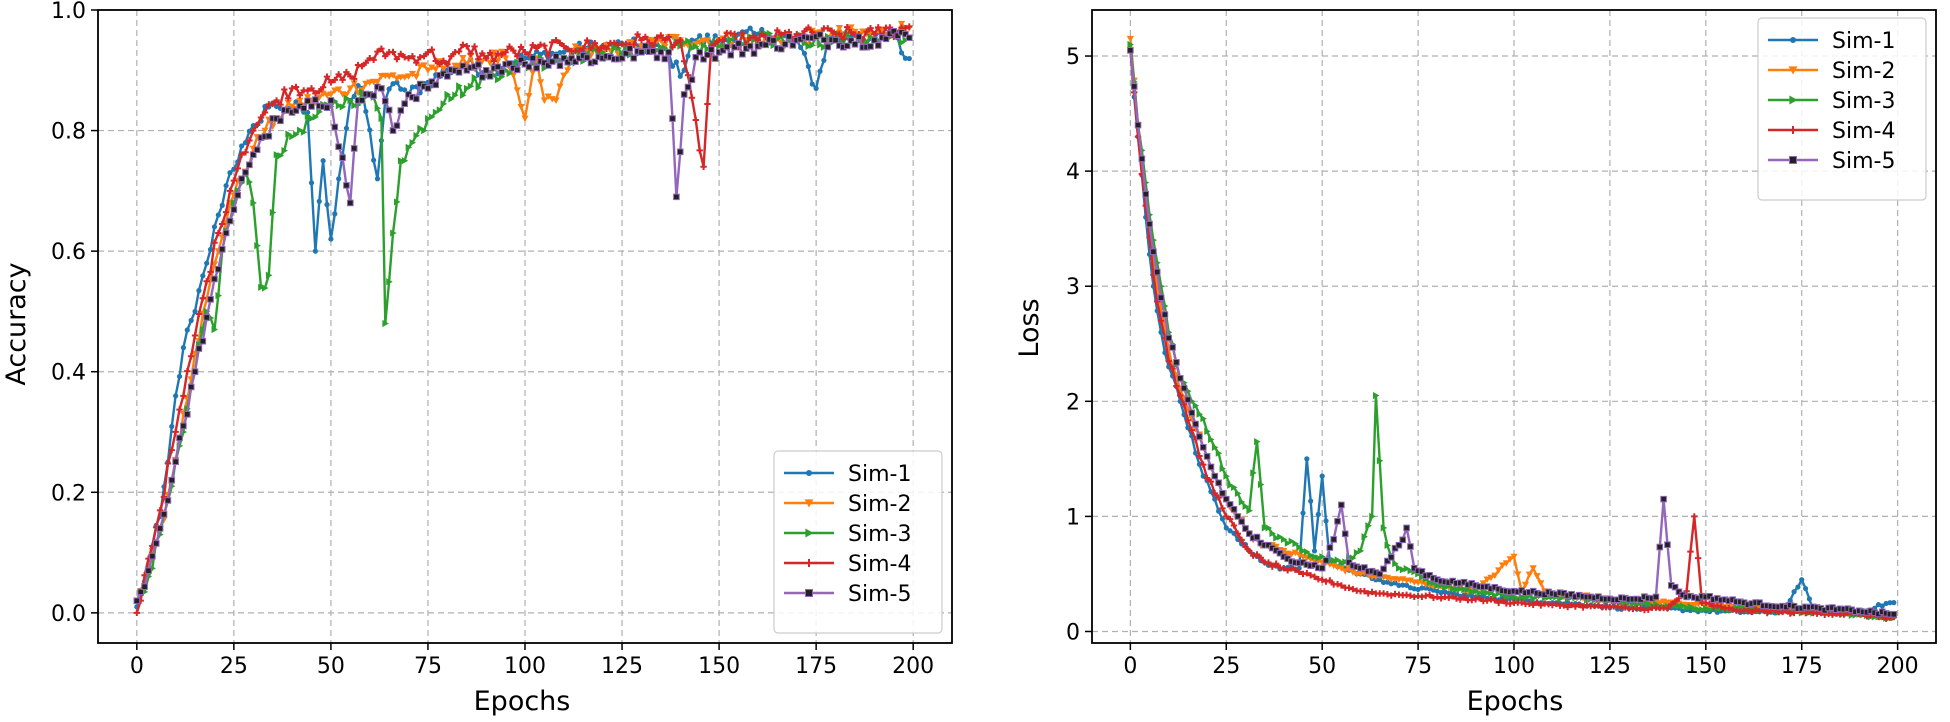 This screenshot has height=722, width=1950. Describe the element at coordinates (879, 564) in the screenshot. I see `legend-label: Sim-4` at that location.